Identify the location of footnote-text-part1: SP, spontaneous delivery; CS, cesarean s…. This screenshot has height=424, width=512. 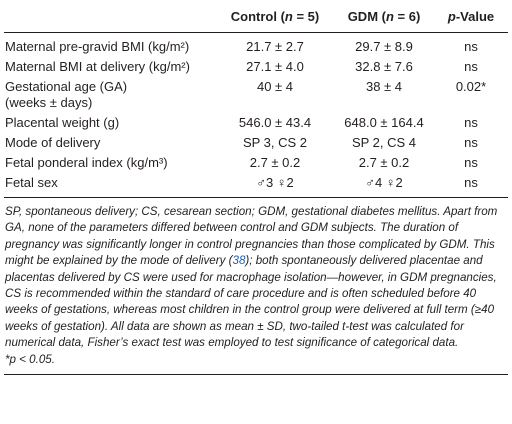
(251, 236).